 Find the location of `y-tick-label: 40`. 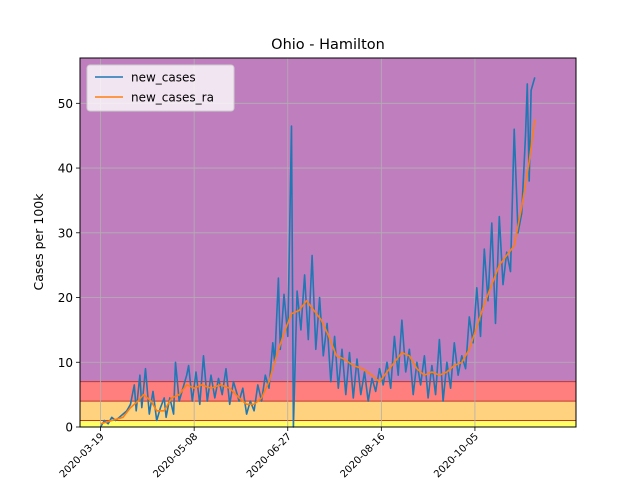

y-tick-label: 40 is located at coordinates (65, 169).